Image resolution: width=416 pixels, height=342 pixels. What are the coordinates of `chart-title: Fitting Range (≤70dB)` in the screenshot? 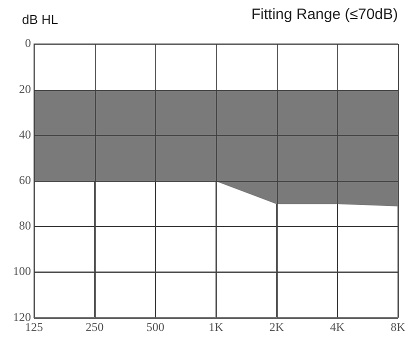 It's located at (324, 15).